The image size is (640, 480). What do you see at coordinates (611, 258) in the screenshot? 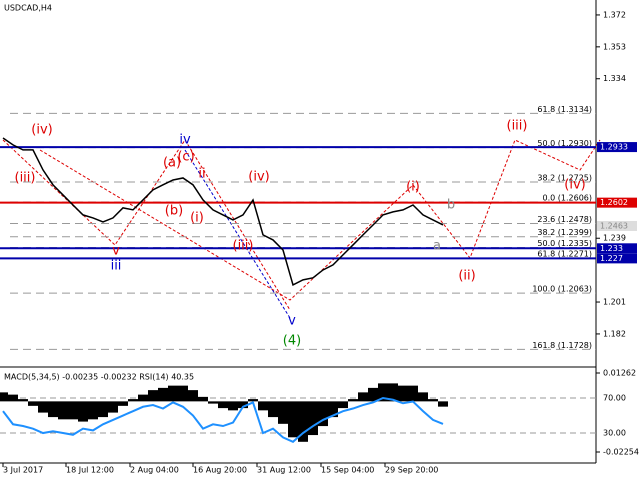
I see `level-label: 1.227` at bounding box center [611, 258].